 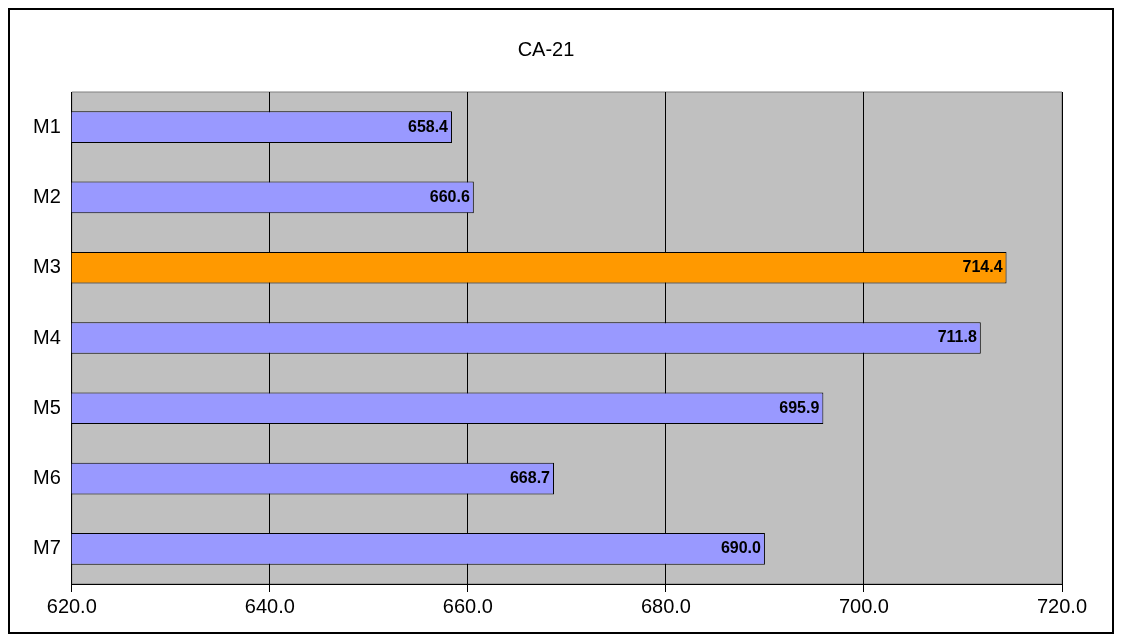 What do you see at coordinates (665, 605) in the screenshot?
I see `x-tick-label: 680.0` at bounding box center [665, 605].